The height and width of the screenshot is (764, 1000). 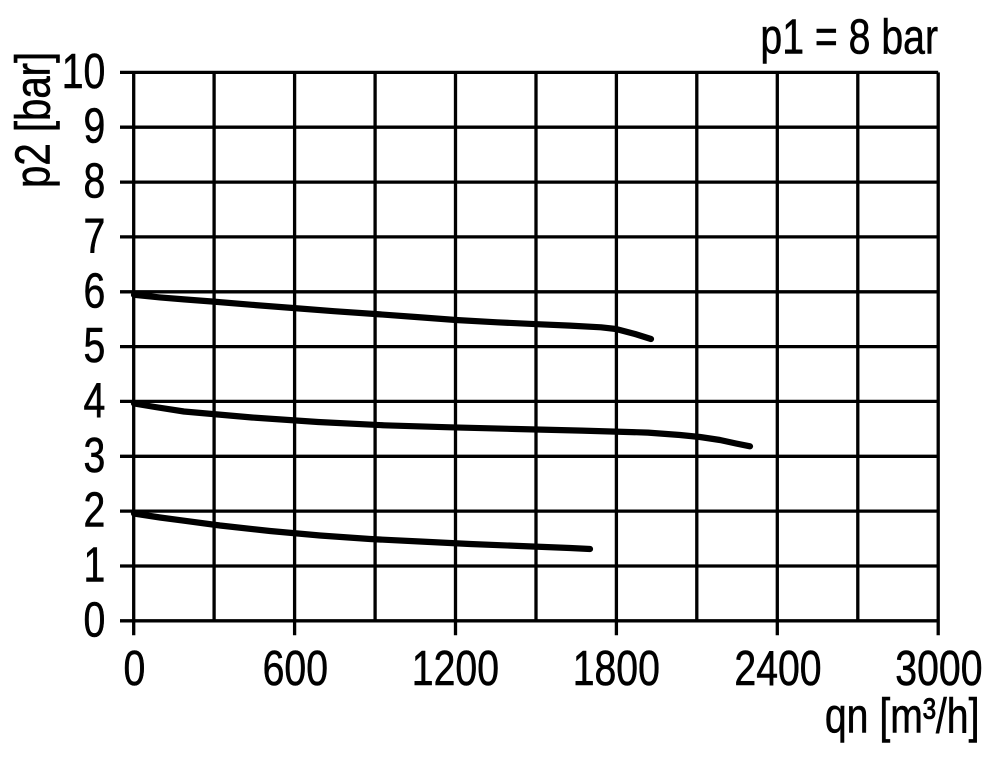 I want to click on svg-text: 9, so click(x=95, y=127).